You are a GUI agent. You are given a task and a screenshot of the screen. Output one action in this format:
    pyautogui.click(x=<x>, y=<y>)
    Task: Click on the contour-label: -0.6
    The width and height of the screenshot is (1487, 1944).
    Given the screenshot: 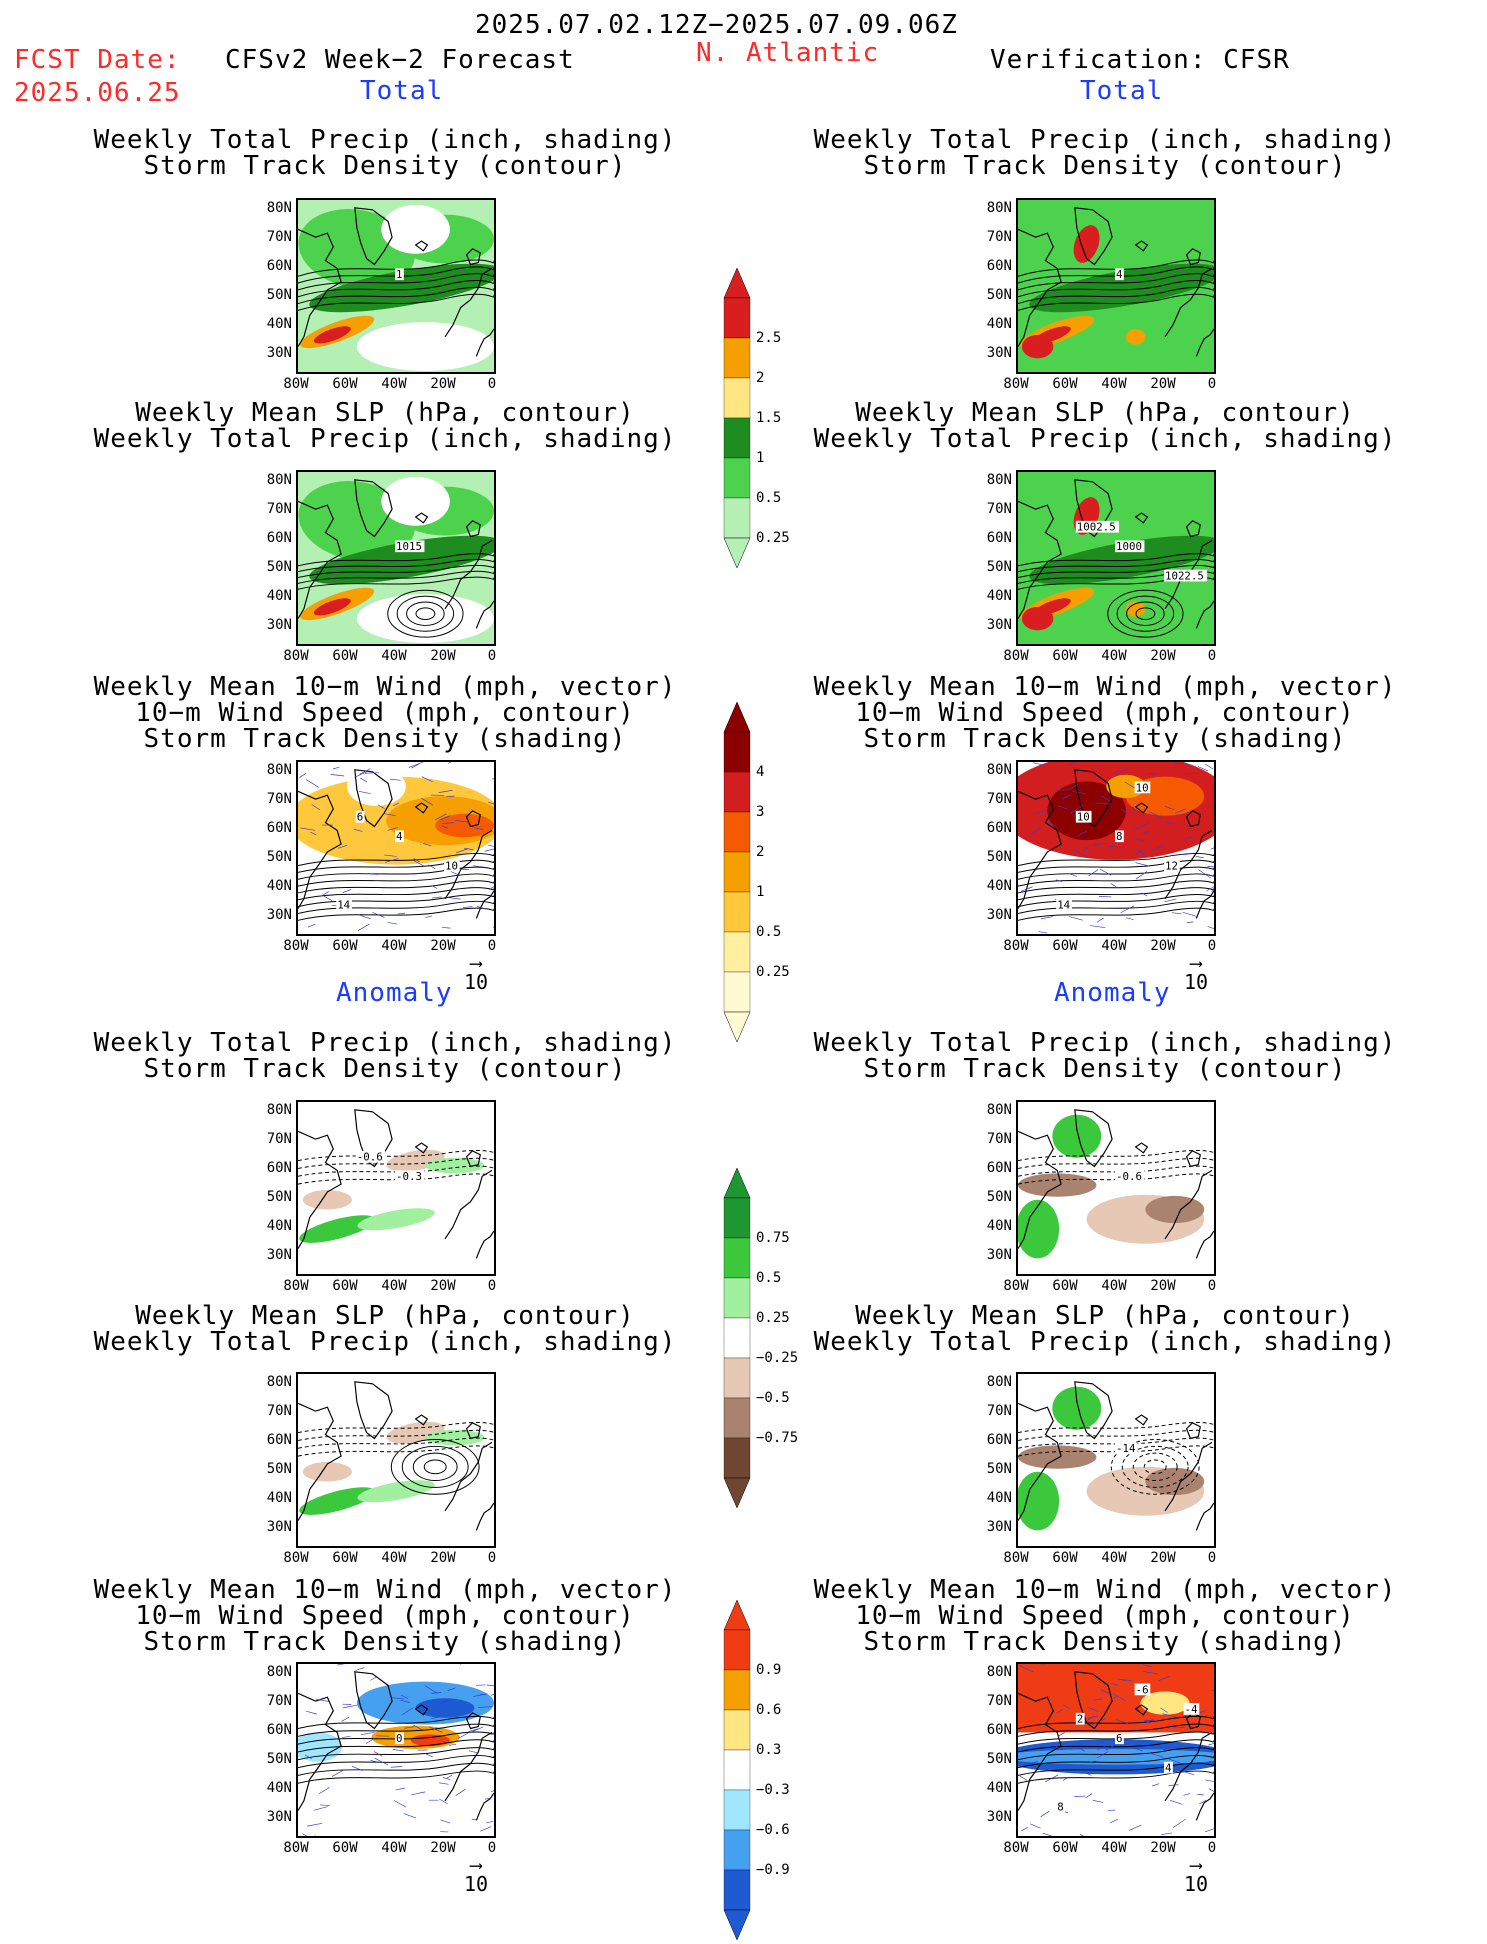 What is the action you would take?
    pyautogui.click(x=370, y=1157)
    